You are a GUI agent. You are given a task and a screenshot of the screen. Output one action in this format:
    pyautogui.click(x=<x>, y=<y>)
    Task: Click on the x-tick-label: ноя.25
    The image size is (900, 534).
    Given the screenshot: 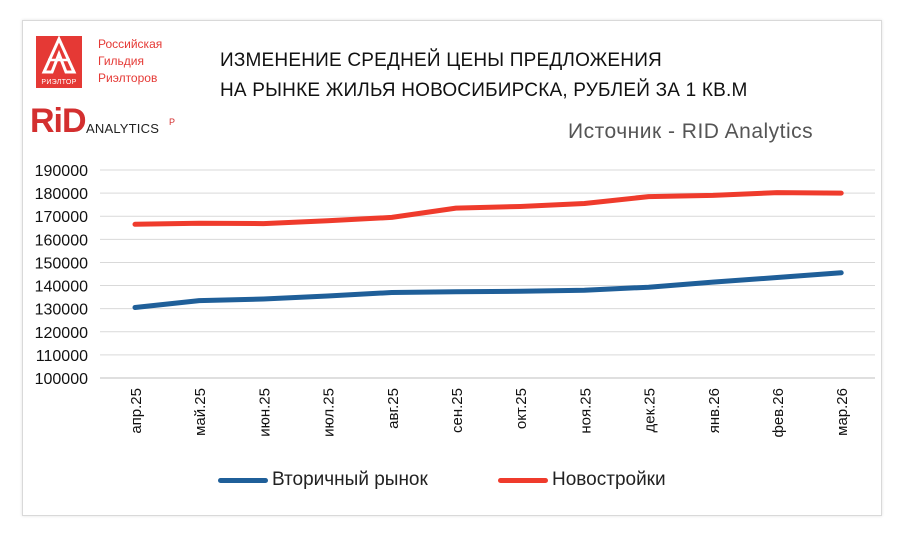 What is the action you would take?
    pyautogui.click(x=585, y=411)
    